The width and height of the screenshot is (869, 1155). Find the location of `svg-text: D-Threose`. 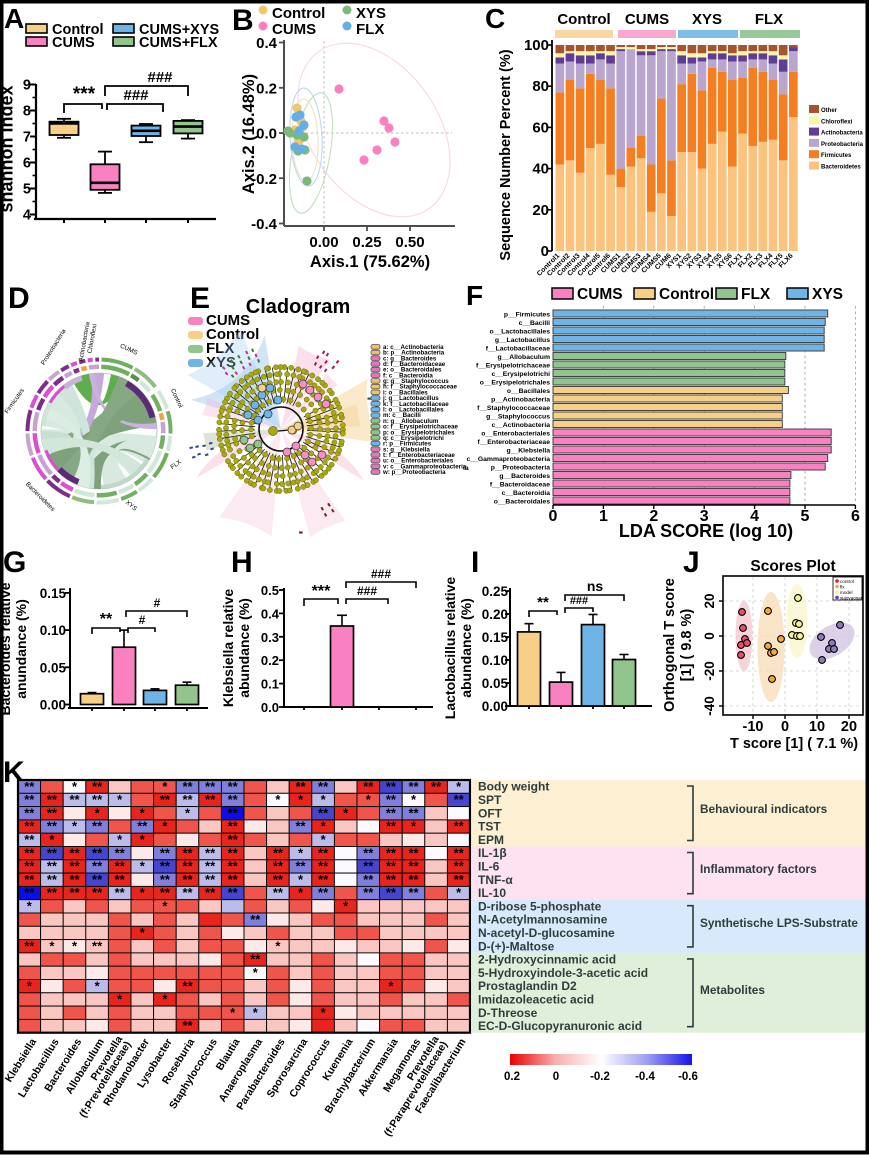

svg-text: D-Threose is located at coordinates (508, 1013).